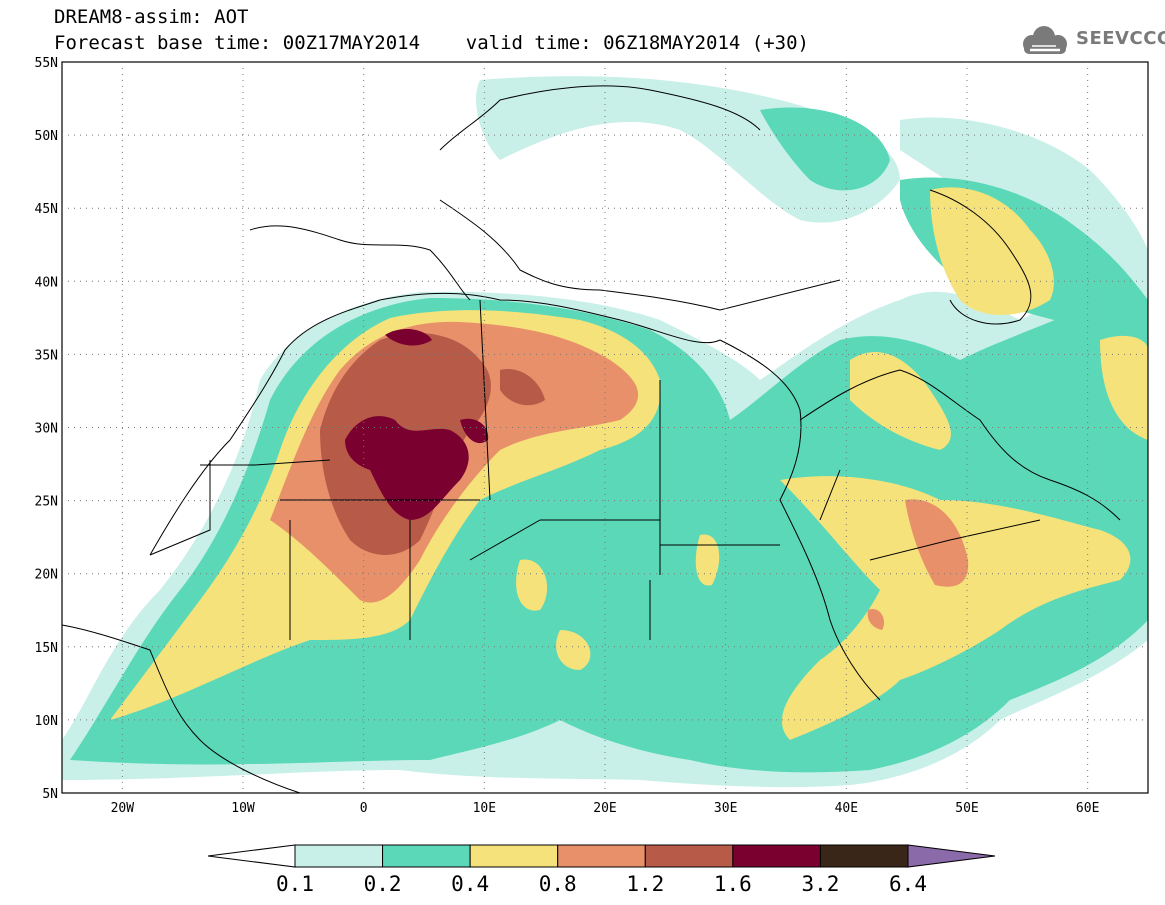 Image resolution: width=1165 pixels, height=905 pixels. I want to click on lat-tick-label: 30N, so click(46, 429).